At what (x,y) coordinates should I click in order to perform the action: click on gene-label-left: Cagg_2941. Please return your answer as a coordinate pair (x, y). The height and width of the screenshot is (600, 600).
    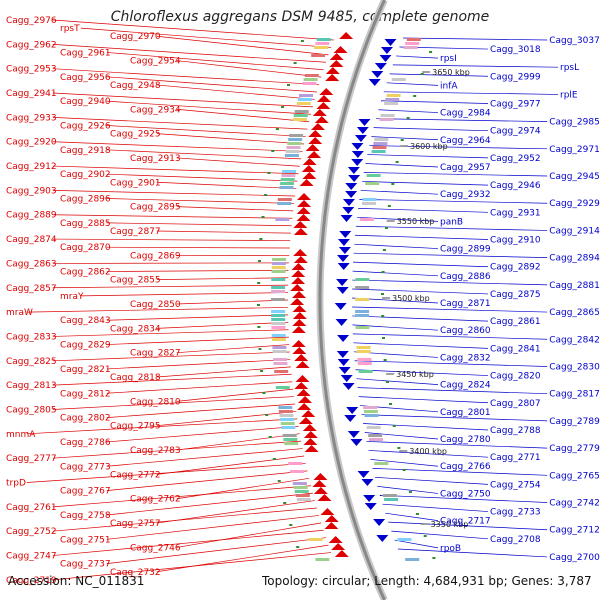
    Looking at the image, I should click on (31, 94).